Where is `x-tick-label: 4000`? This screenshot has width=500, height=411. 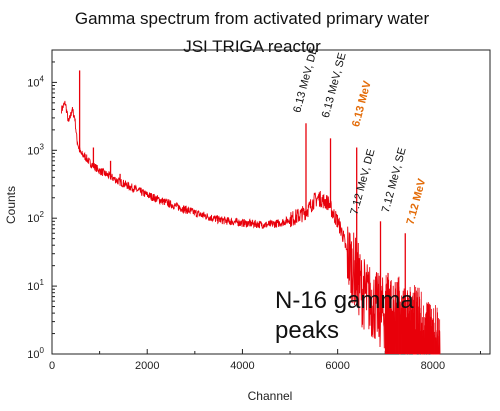 x-tick-label: 4000 is located at coordinates (242, 366).